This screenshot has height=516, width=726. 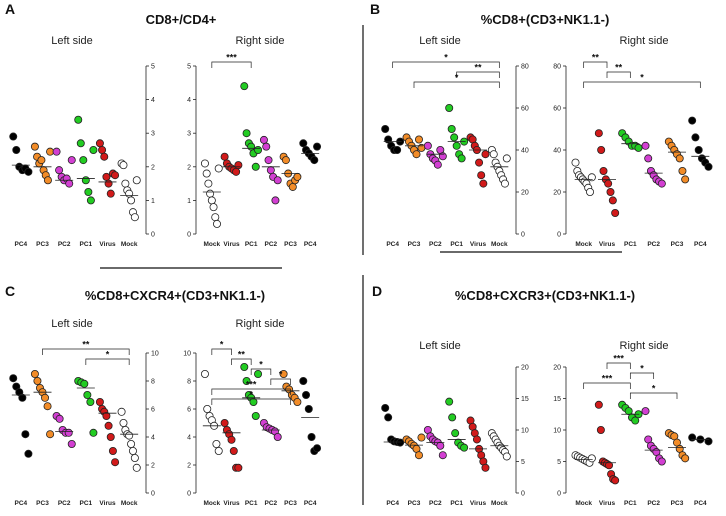 I want to click on panel-title-a: CD8+/CD4+, so click(x=181, y=19).